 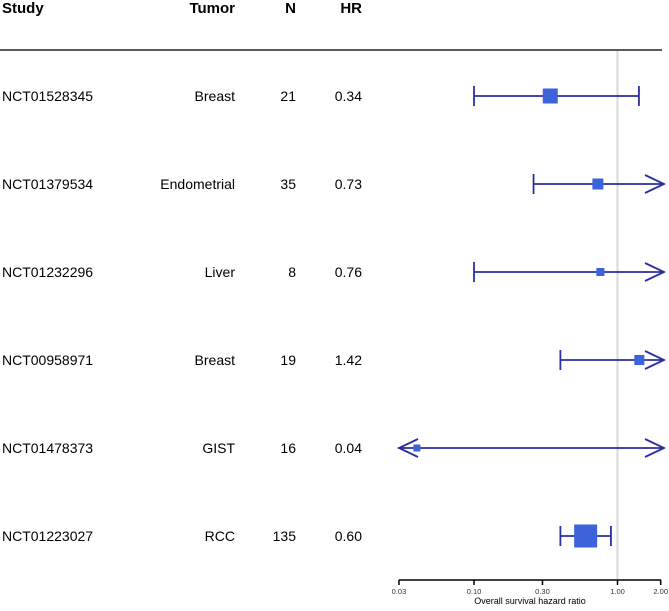 What do you see at coordinates (218, 448) in the screenshot?
I see `tumor-type: GIST` at bounding box center [218, 448].